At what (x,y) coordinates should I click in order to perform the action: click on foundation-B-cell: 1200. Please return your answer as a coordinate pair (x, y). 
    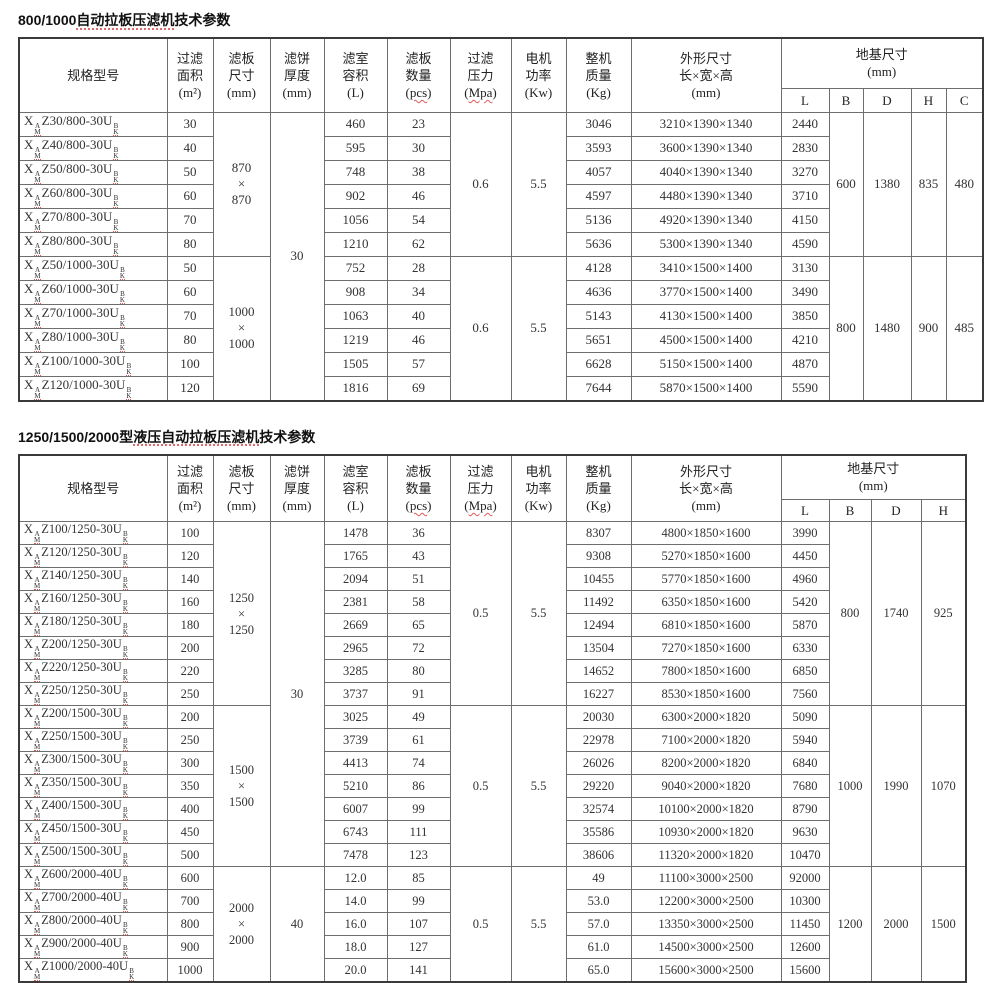
    Looking at the image, I should click on (850, 925).